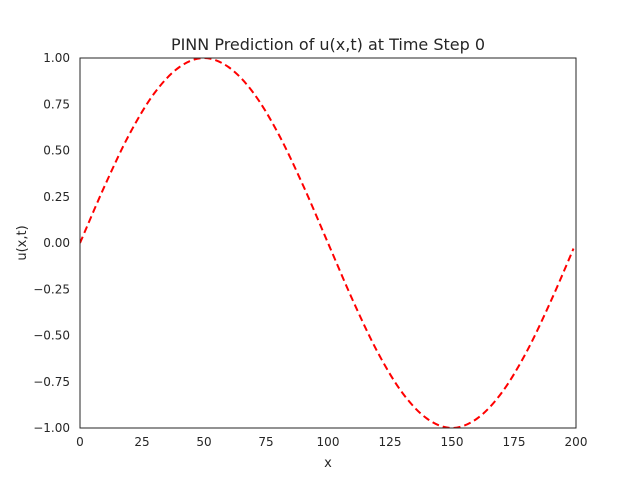 The image size is (640, 480). I want to click on y-tick-label: 1.00, so click(56, 58).